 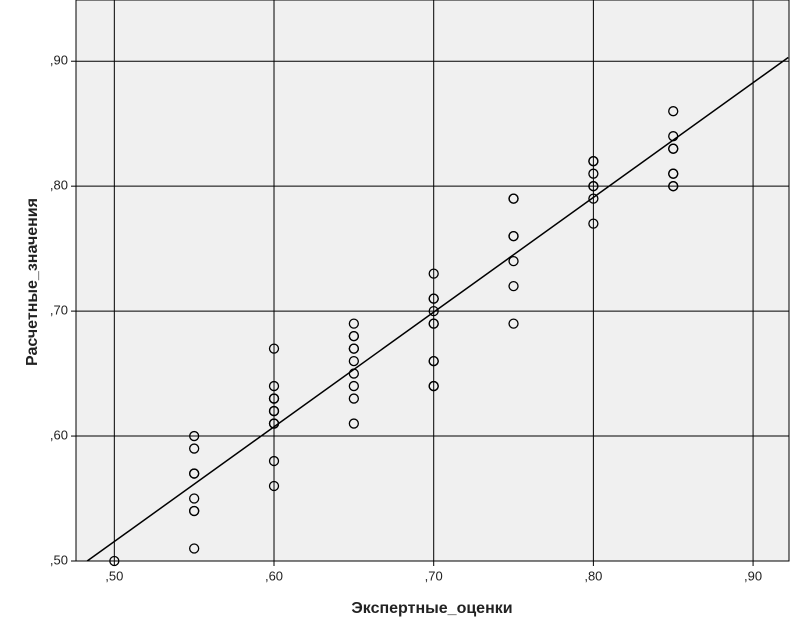 I want to click on x-tick-label: ,60, so click(x=274, y=575).